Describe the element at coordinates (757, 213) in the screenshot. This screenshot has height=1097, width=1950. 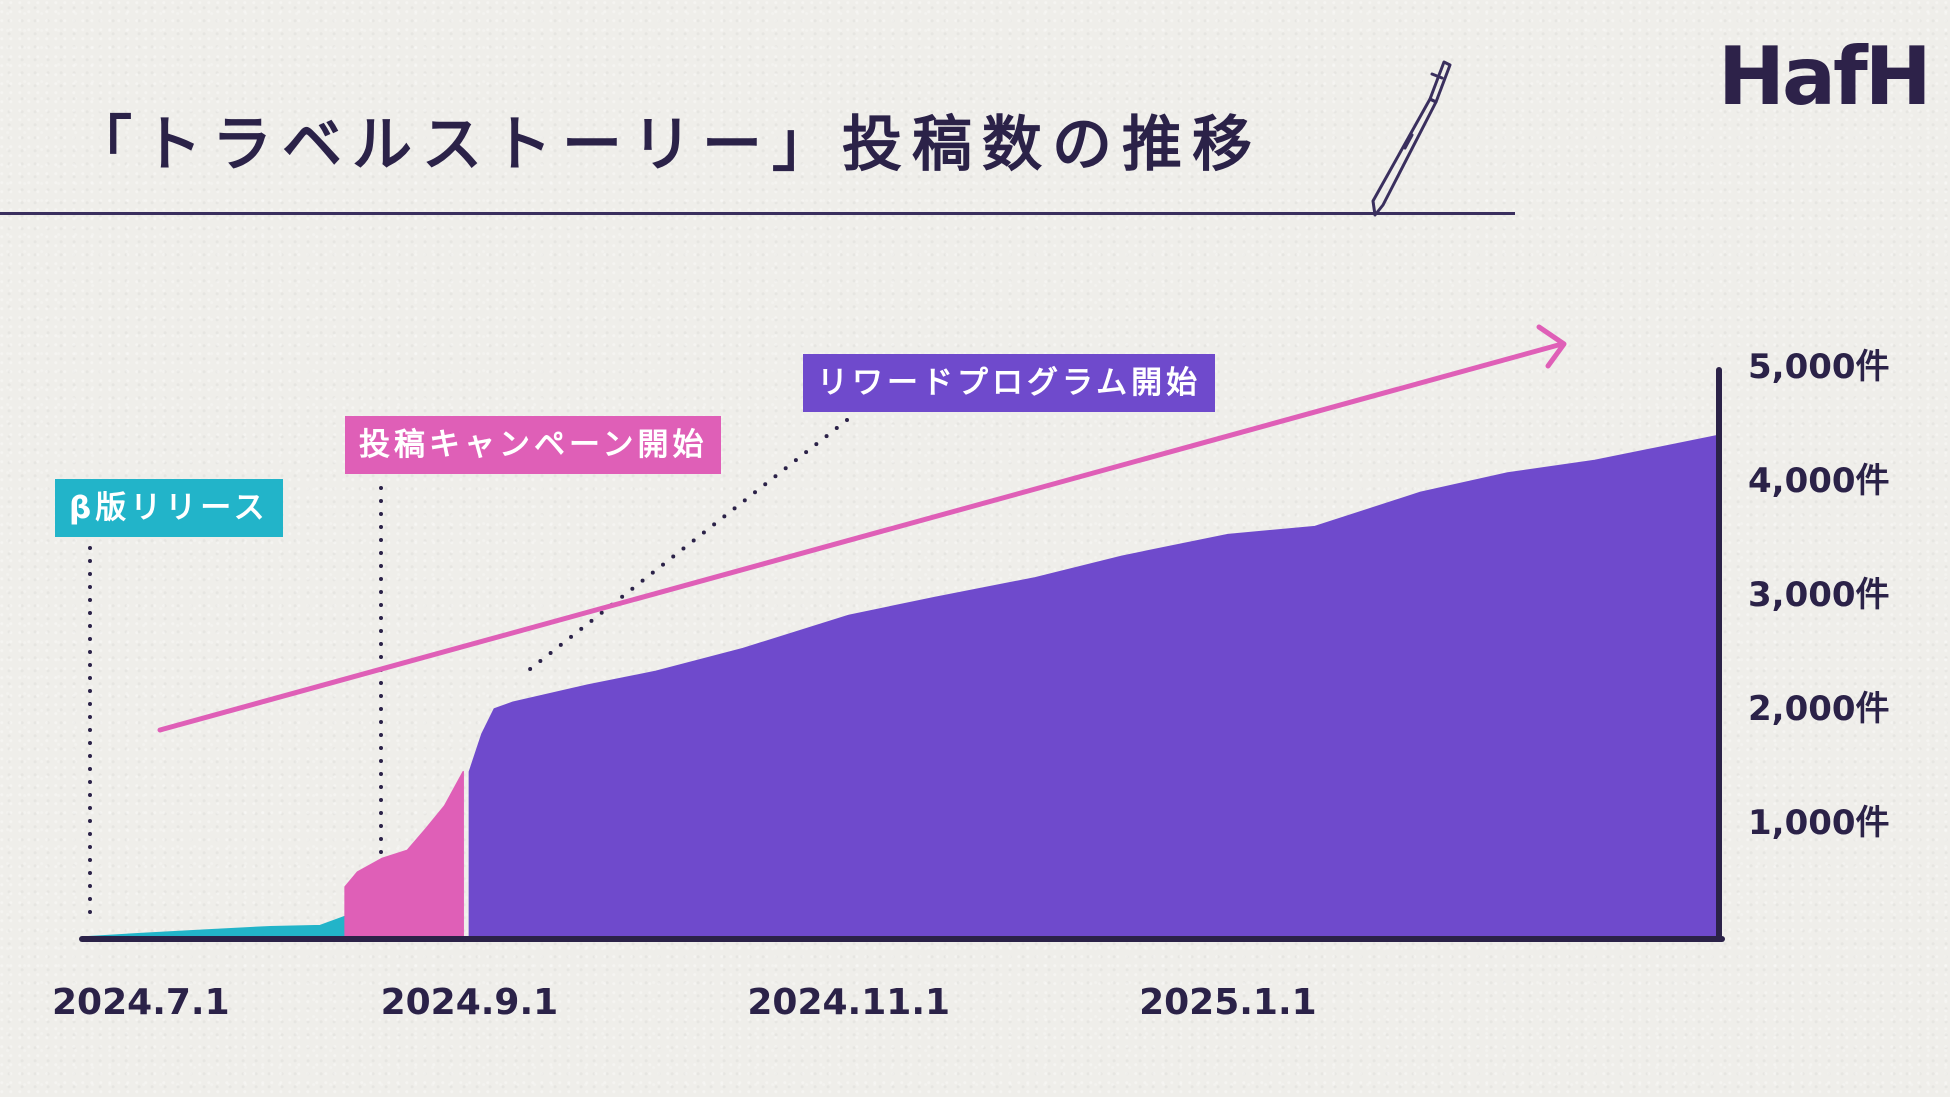
I see `title-divider` at that location.